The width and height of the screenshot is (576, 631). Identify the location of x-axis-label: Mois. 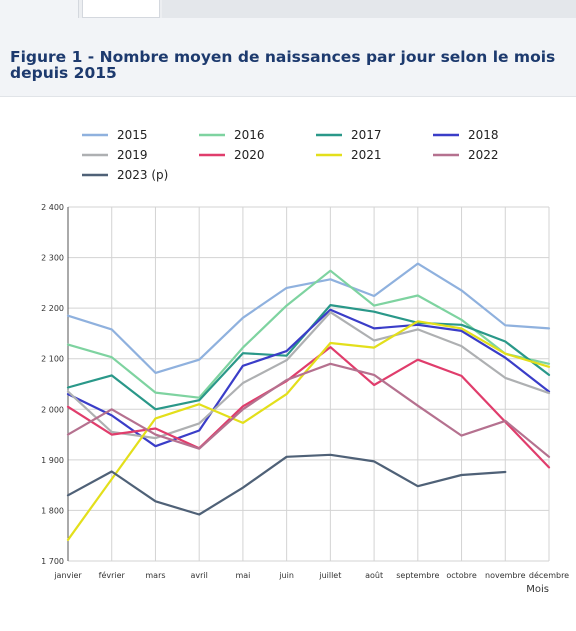
(537, 589).